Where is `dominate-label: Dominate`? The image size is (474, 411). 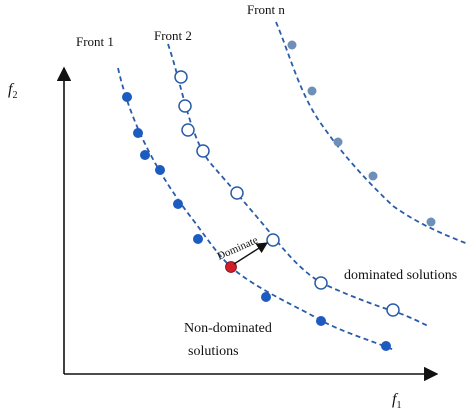
dominate-label: Dominate is located at coordinates (237, 248).